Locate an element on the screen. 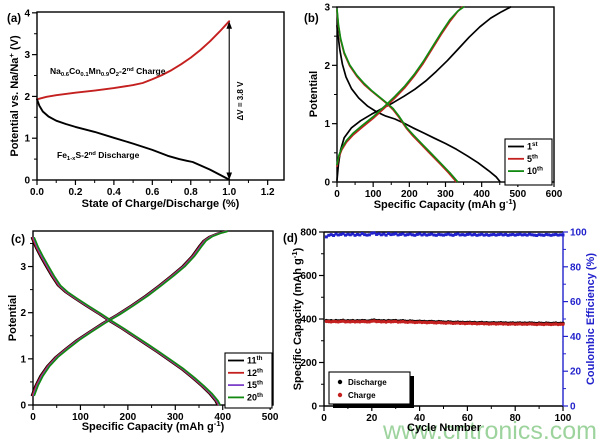  x-tick: 200 is located at coordinates (409, 194).